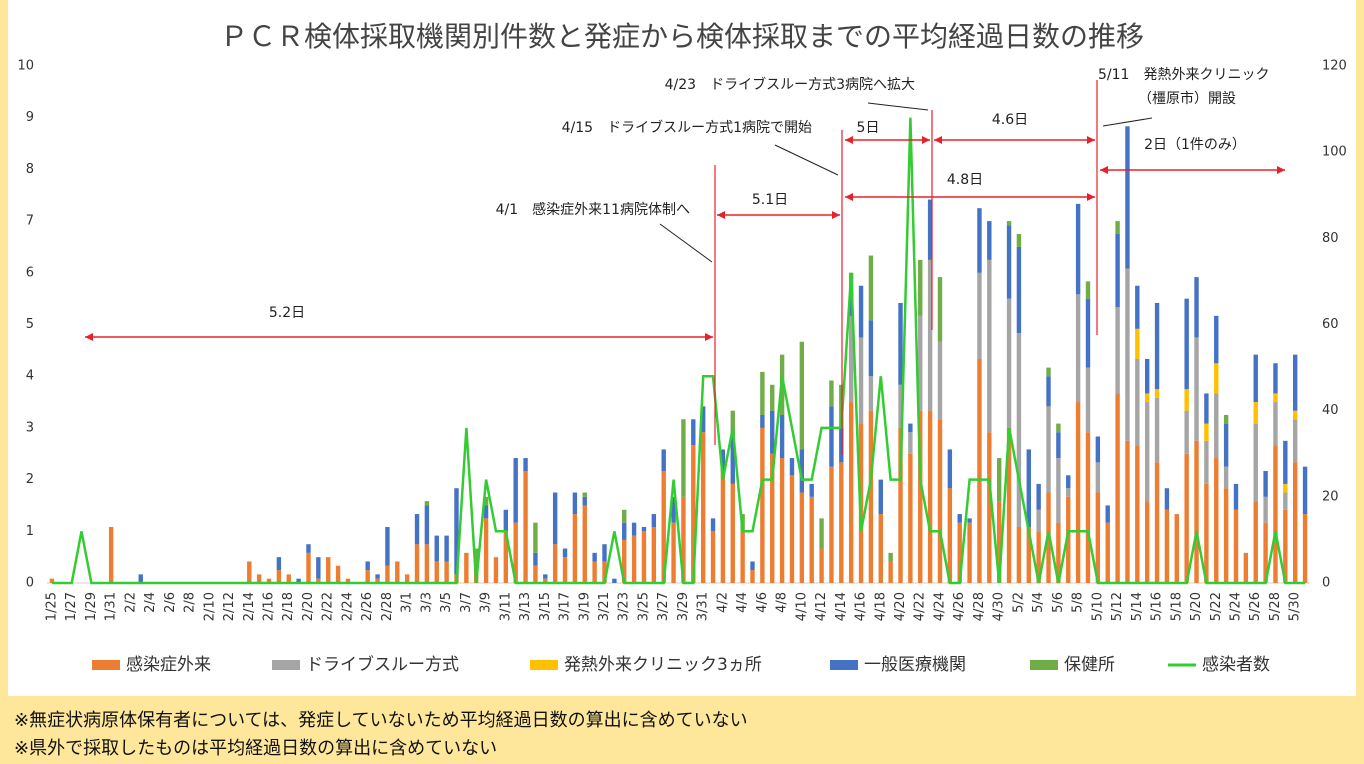  Describe the element at coordinates (663, 606) in the screenshot. I see `x-tick-label: 3/27` at that location.